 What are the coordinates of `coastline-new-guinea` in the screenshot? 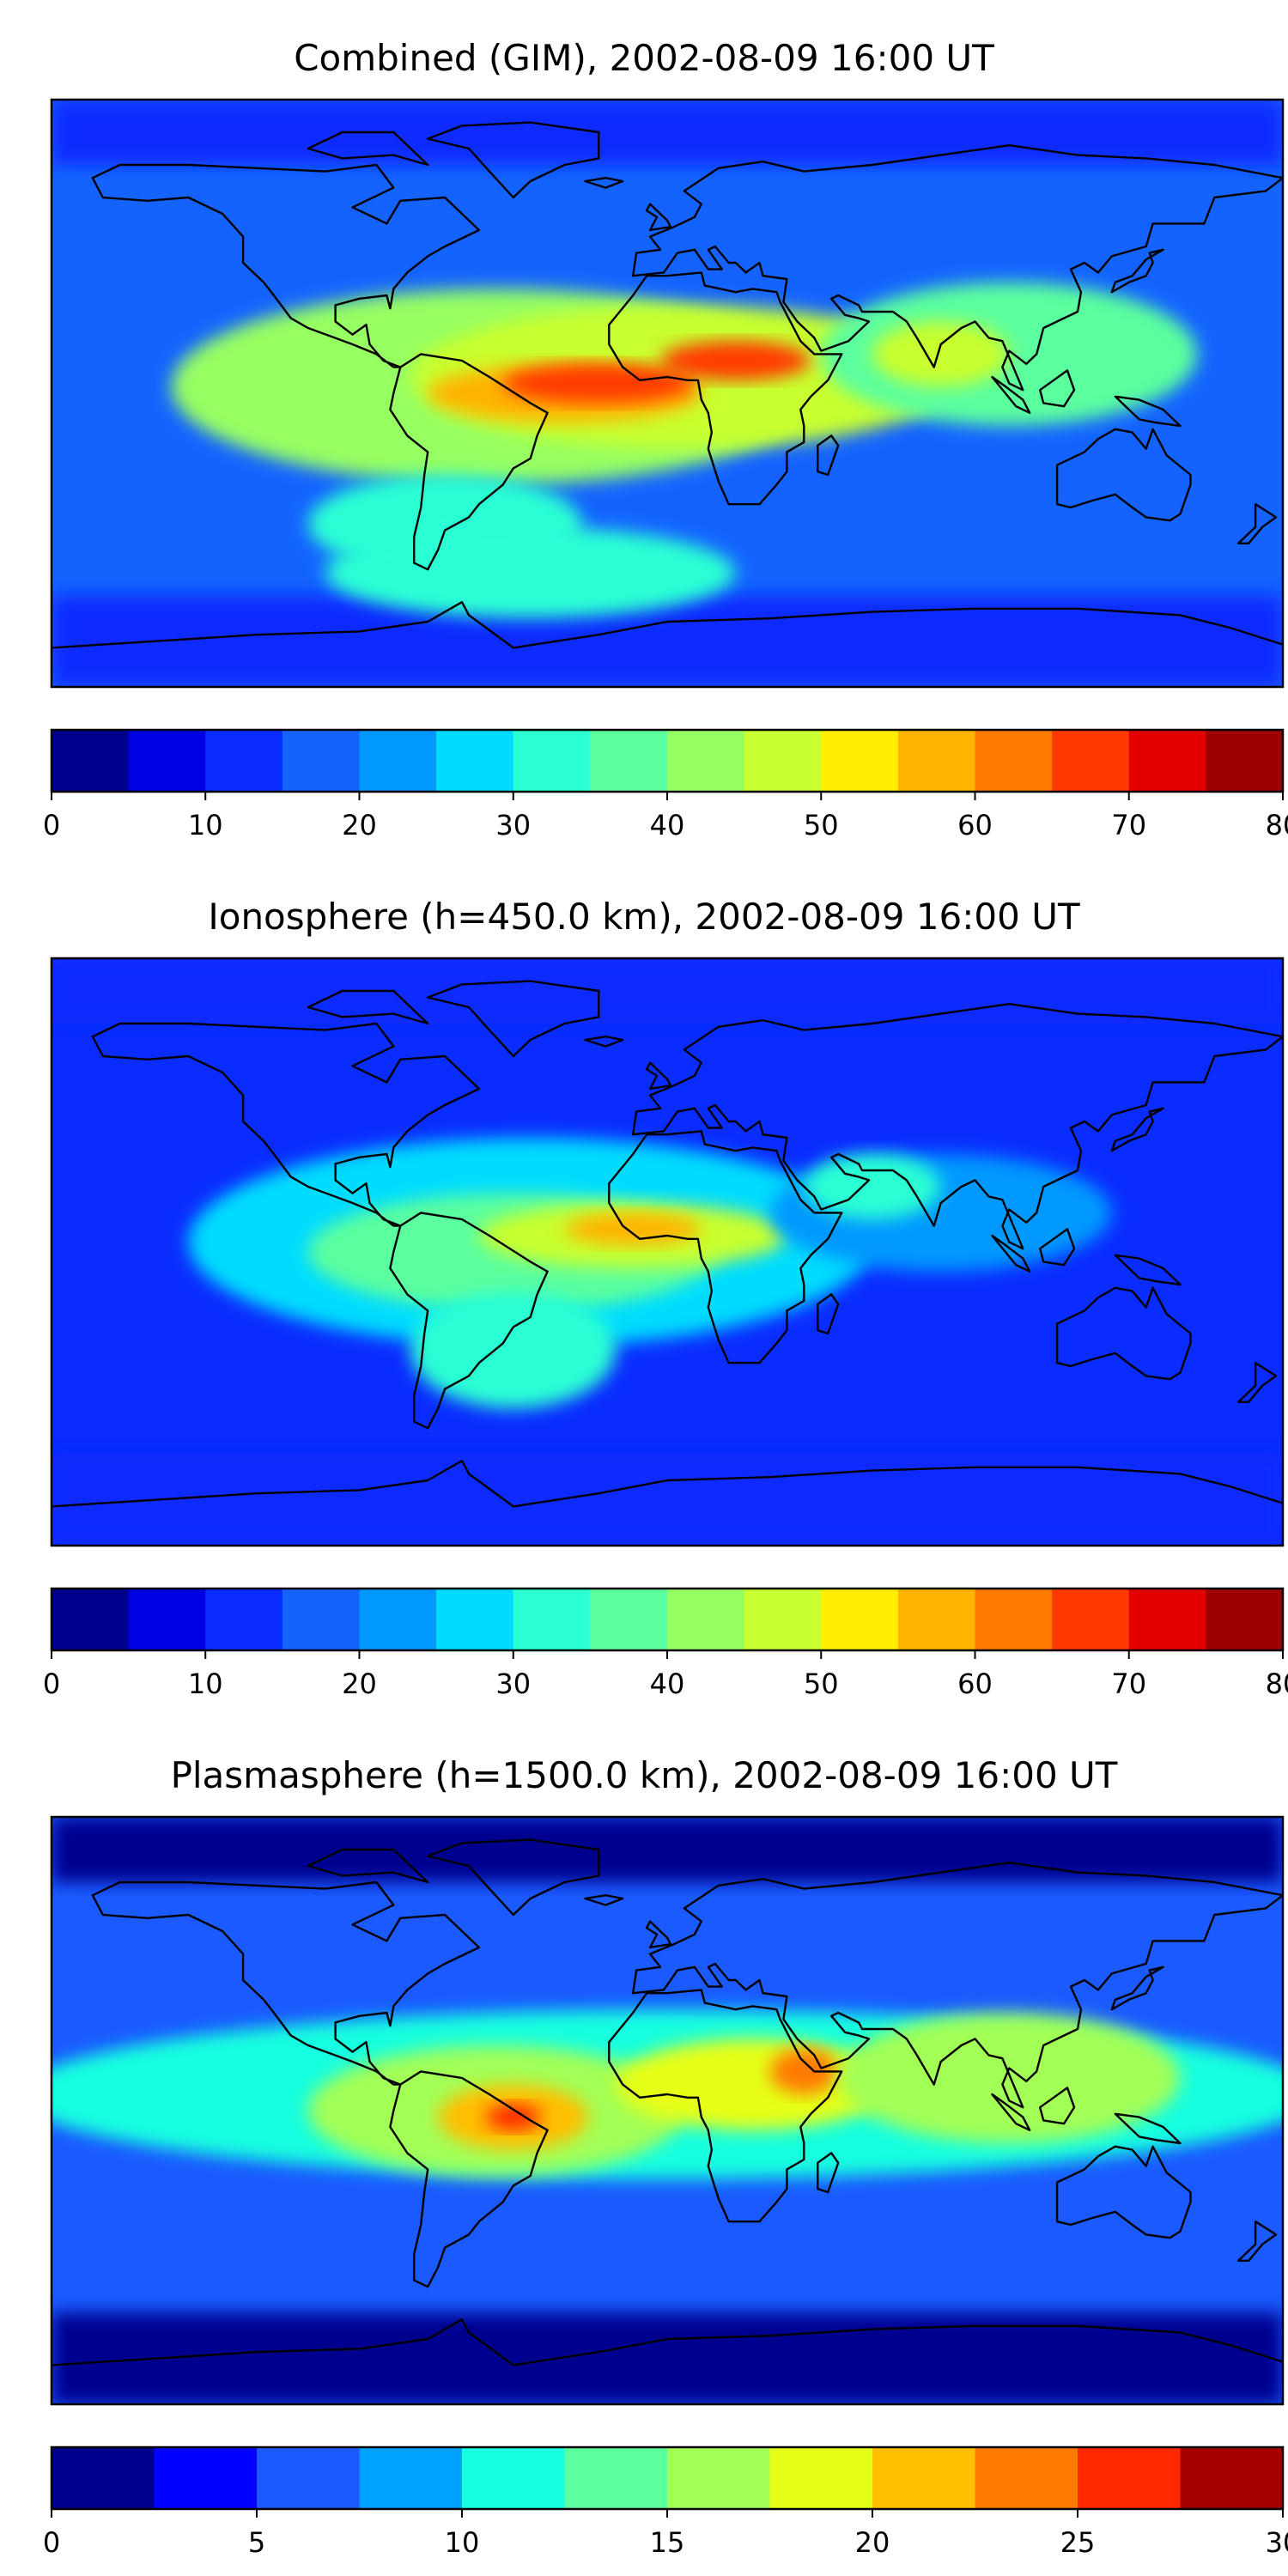 It's located at (1148, 411).